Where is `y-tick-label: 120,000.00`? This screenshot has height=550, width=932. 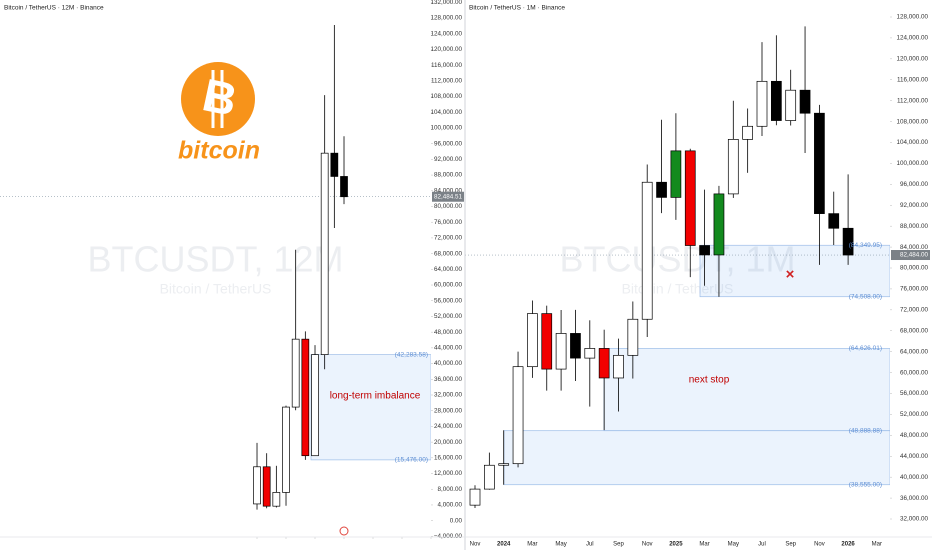
y-tick-label: 120,000.00 is located at coordinates (446, 49).